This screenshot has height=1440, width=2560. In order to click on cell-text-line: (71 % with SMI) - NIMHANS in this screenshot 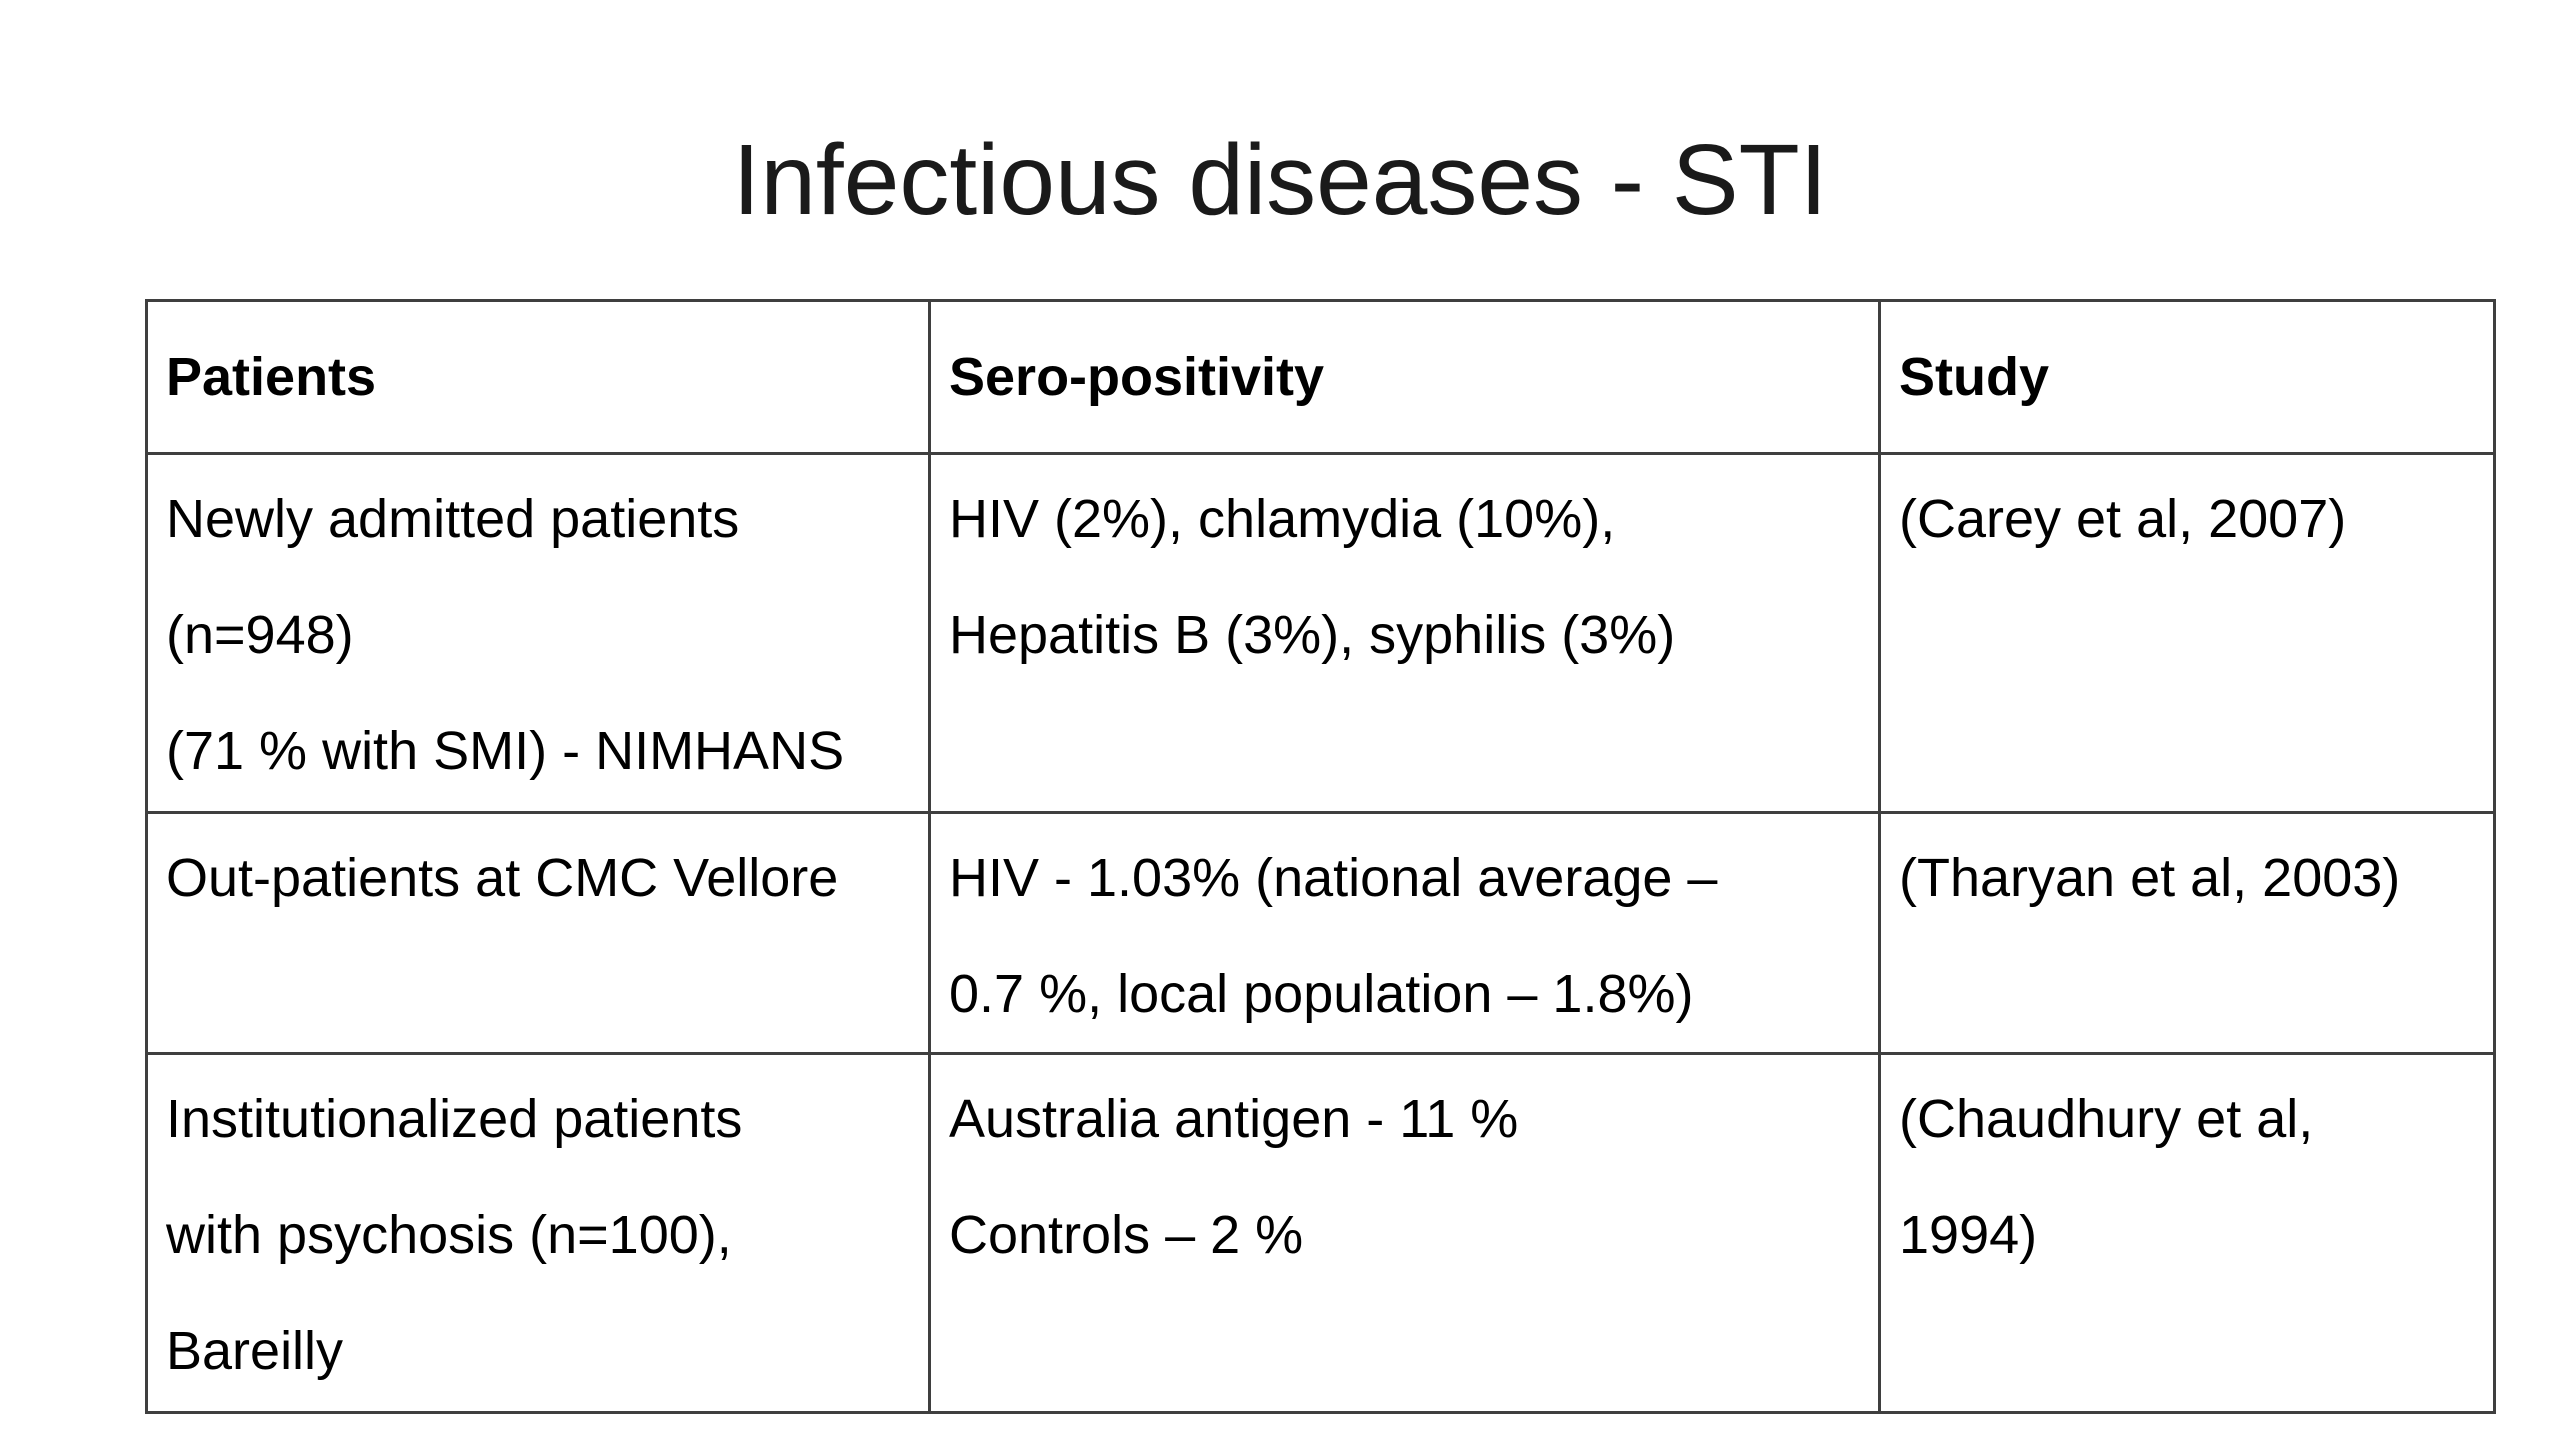, I will do `click(505, 751)`.